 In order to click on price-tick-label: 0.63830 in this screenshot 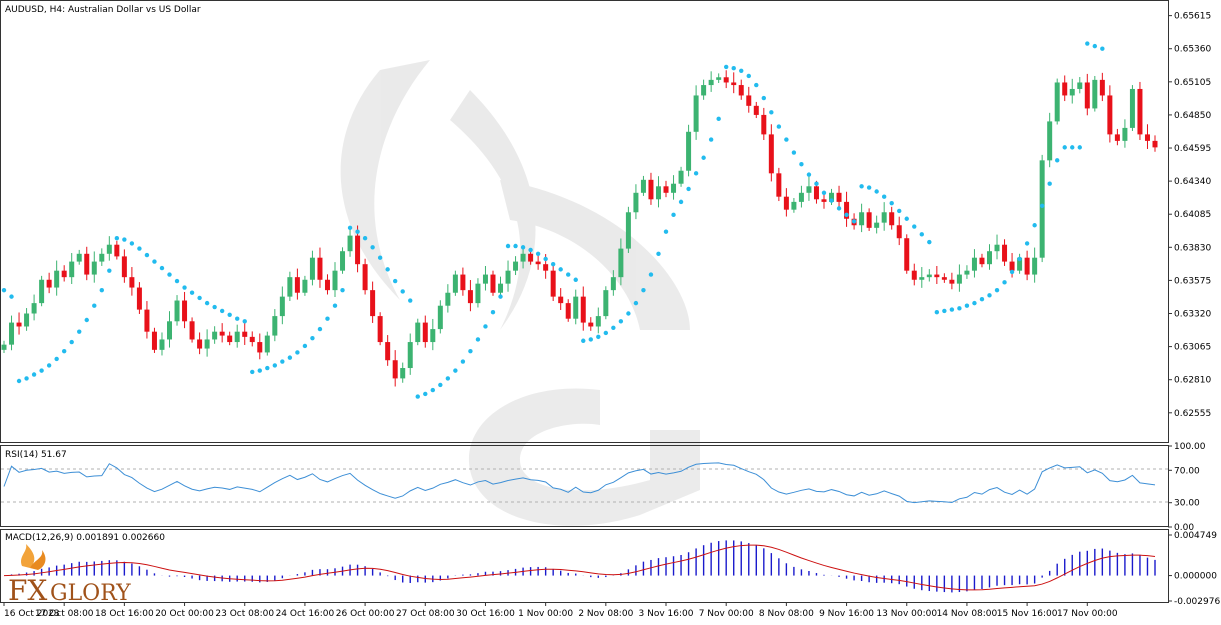, I will do `click(1192, 248)`.